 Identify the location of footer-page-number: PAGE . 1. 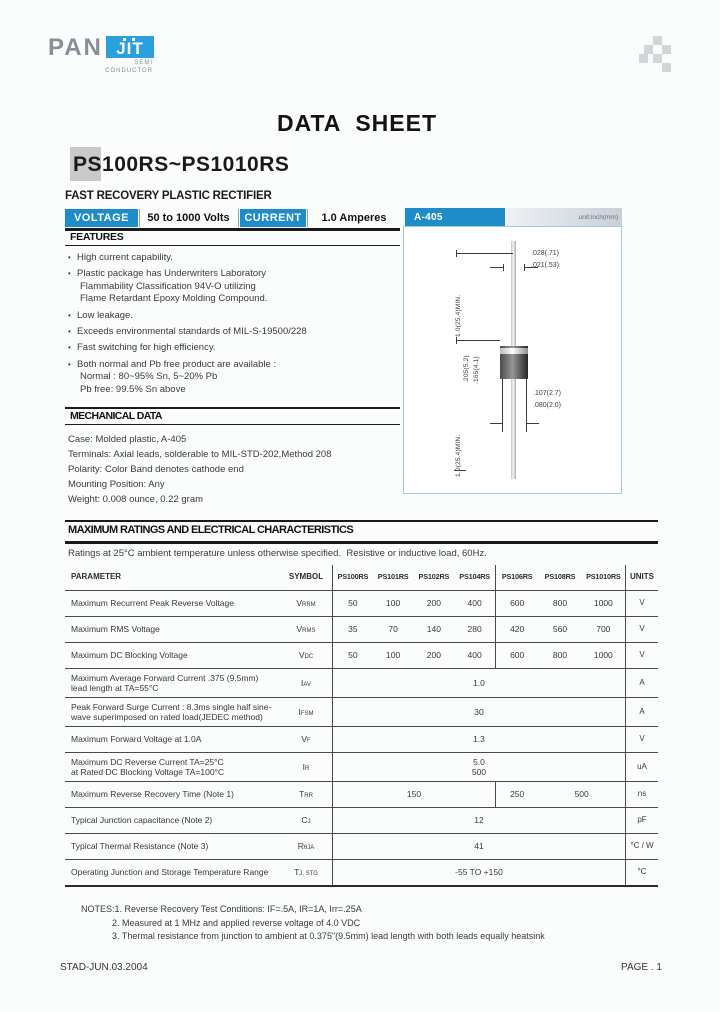
(641, 967).